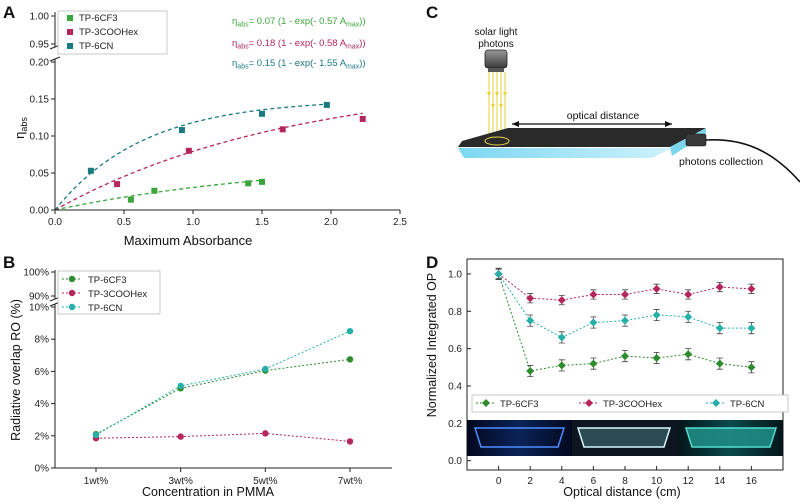 The width and height of the screenshot is (800, 504). I want to click on chart-b-ytick-label: 4%, so click(42, 404).